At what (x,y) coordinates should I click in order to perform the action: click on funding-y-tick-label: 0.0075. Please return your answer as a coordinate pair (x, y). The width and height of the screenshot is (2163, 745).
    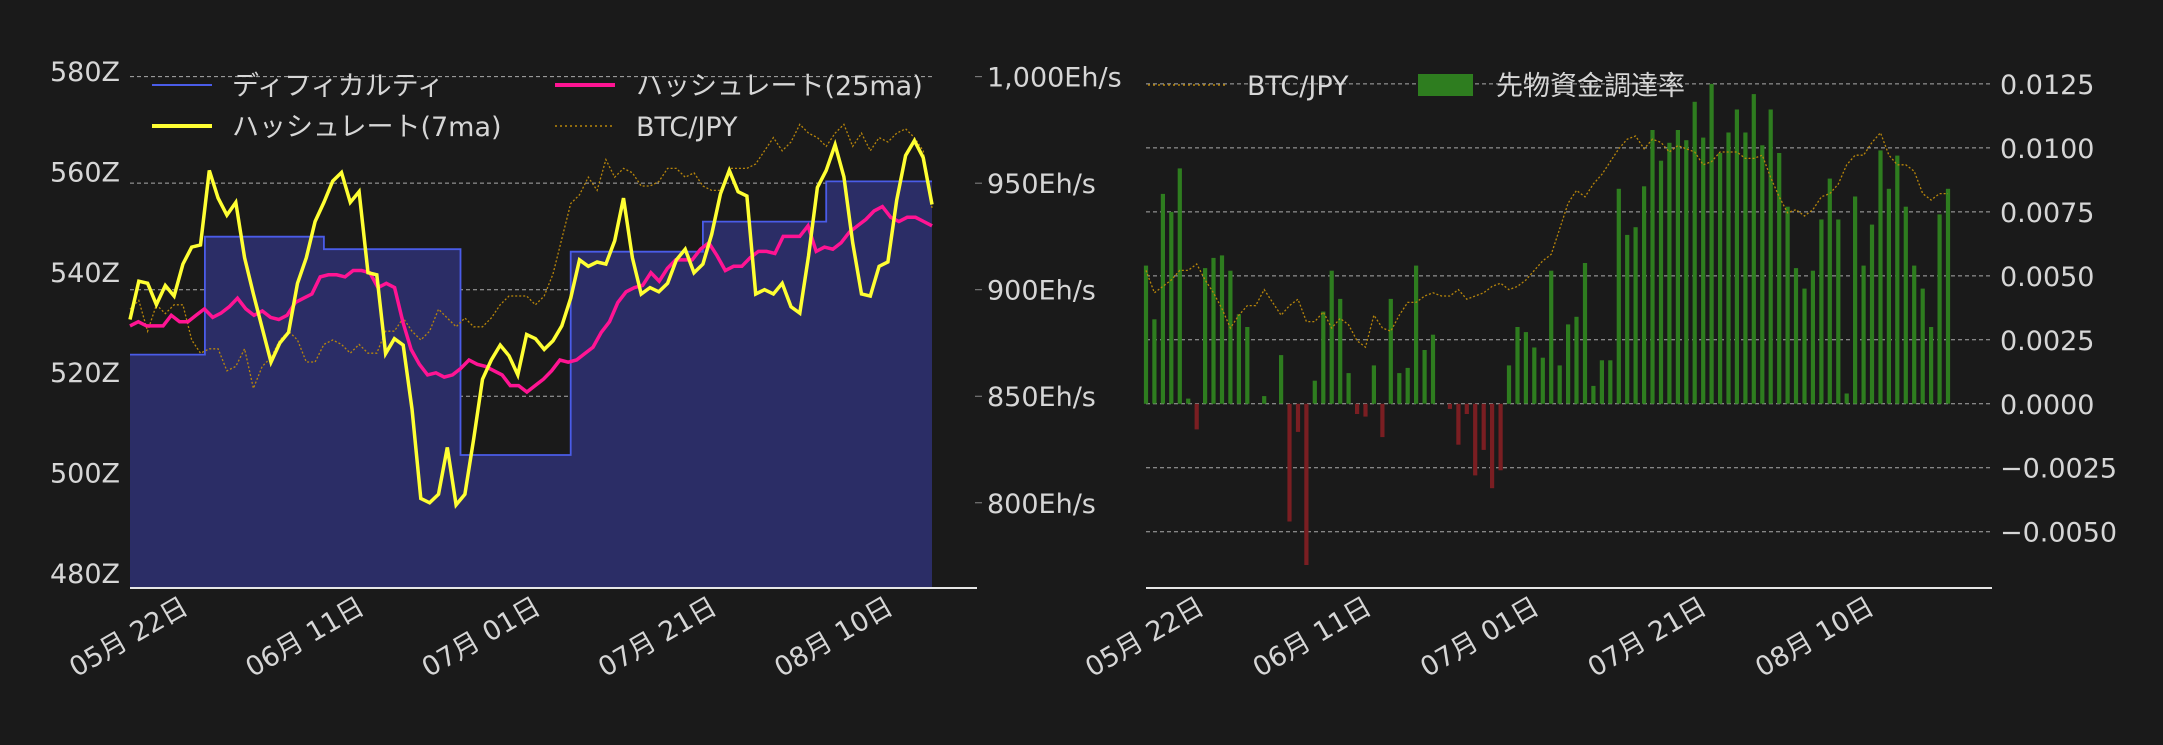
    Looking at the image, I should click on (2047, 213).